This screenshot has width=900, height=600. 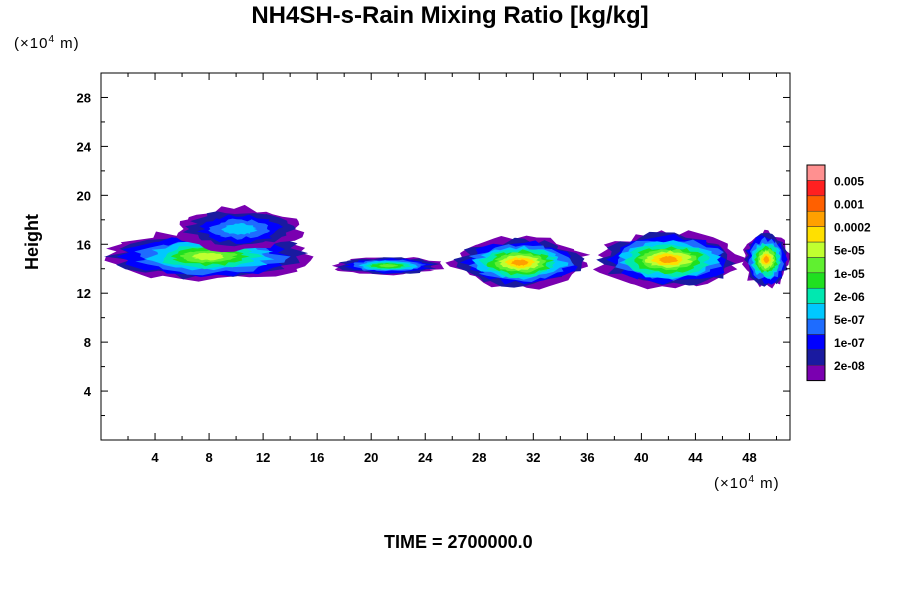 What do you see at coordinates (84, 293) in the screenshot?
I see `y-tick-label: 12` at bounding box center [84, 293].